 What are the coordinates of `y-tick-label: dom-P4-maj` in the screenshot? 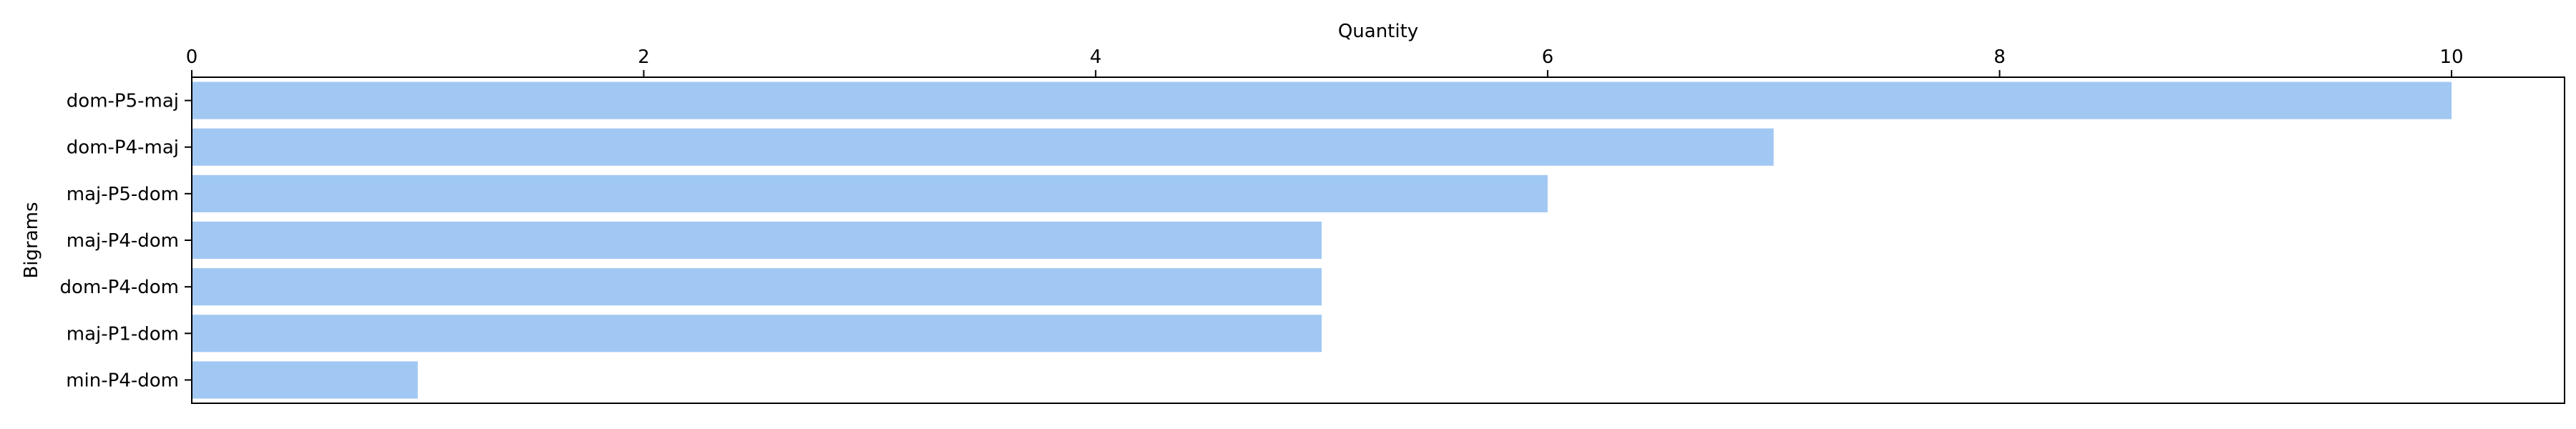 It's located at (123, 148).